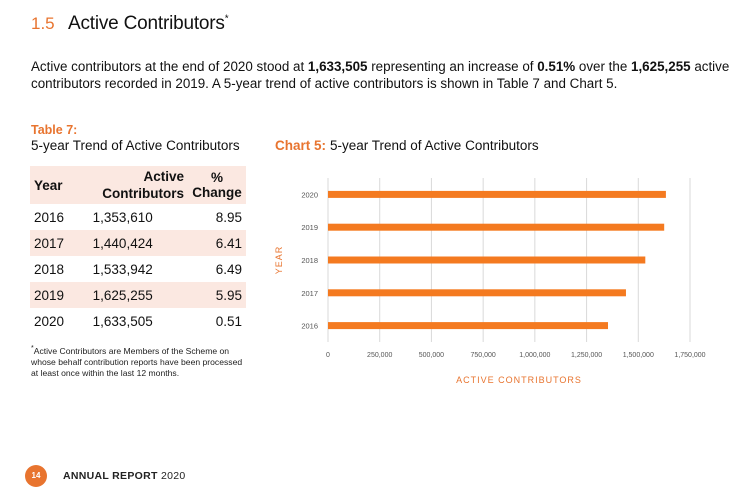 This screenshot has height=503, width=755. I want to click on y-tick-label: 2019, so click(309, 227).